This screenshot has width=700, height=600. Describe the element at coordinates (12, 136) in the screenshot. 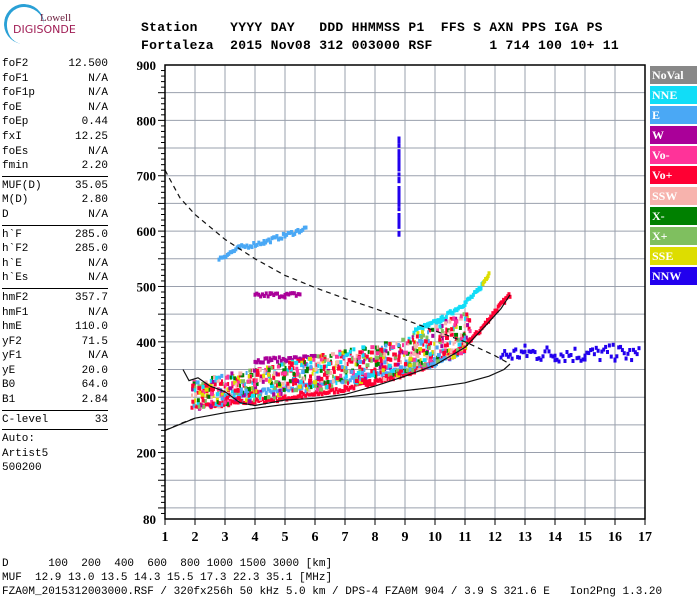

I see `param-name: fxI` at that location.